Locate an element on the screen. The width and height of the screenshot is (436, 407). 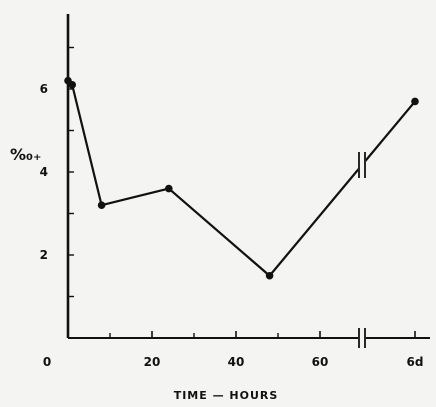
x-tick-label: 40 is located at coordinates (236, 362).